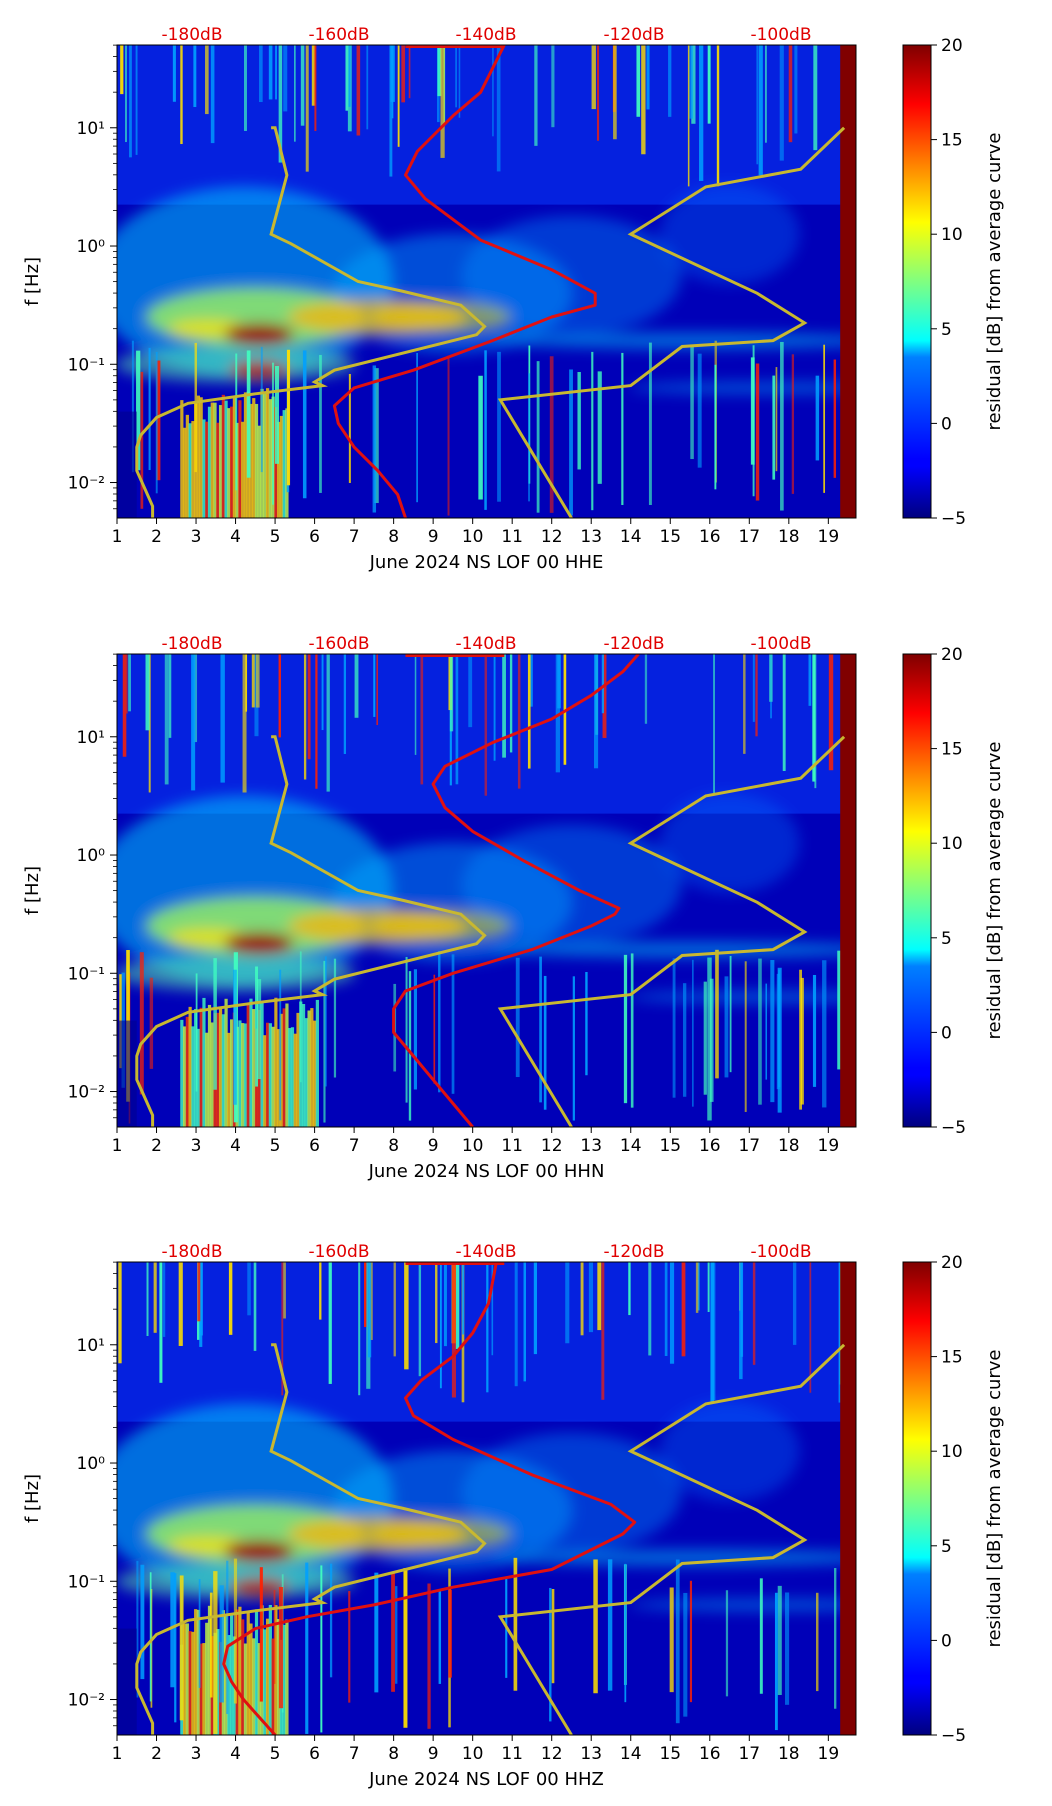  What do you see at coordinates (191, 644) in the screenshot?
I see `top-db-label: -180dB` at bounding box center [191, 644].